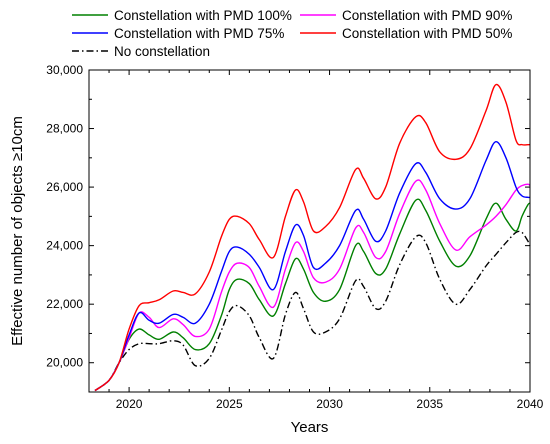 Image resolution: width=550 pixels, height=444 pixels. Describe the element at coordinates (17, 231) in the screenshot. I see `y-axis-title: Effective number of objects ≥10cm` at that location.